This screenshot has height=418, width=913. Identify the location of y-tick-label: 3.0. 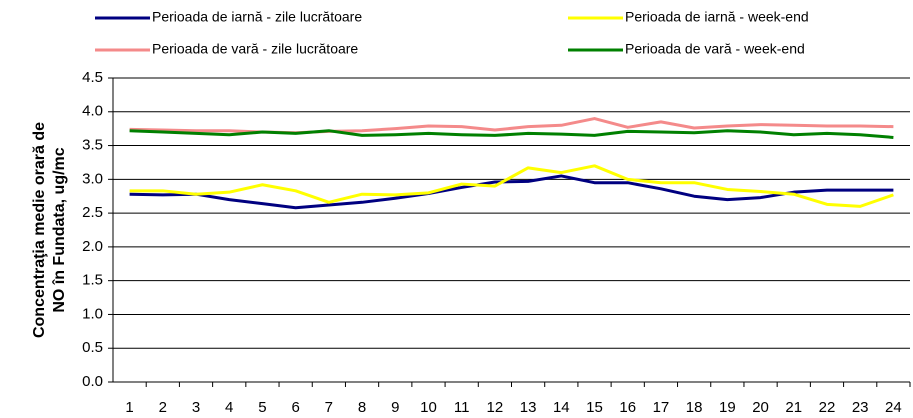
(92, 178).